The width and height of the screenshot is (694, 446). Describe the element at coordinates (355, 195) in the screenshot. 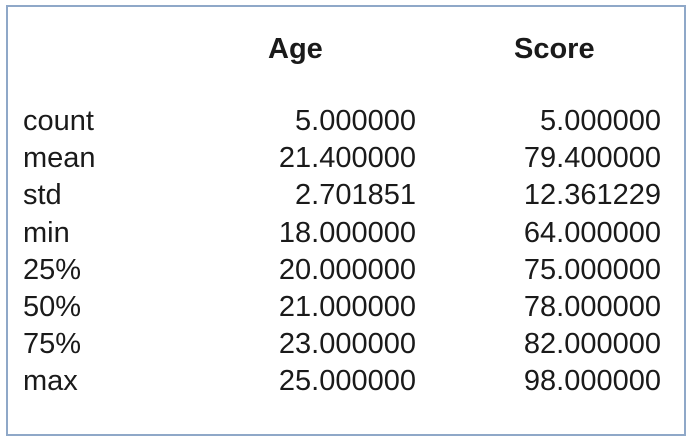

I see `age-value: 2.701851` at that location.